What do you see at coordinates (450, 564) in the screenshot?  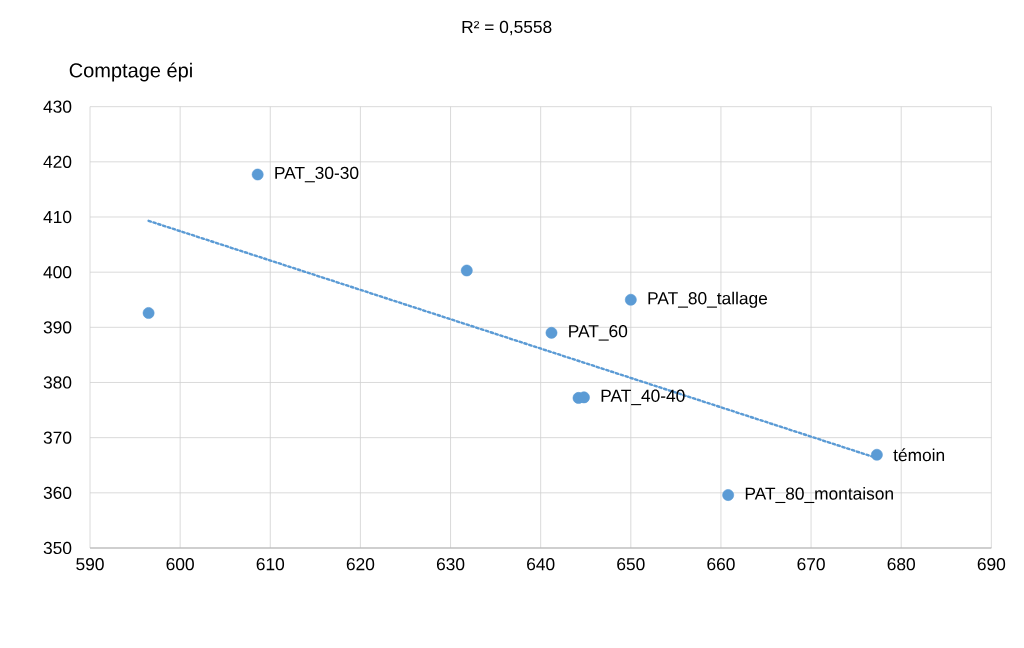 I see `x-tick-label: 630` at bounding box center [450, 564].